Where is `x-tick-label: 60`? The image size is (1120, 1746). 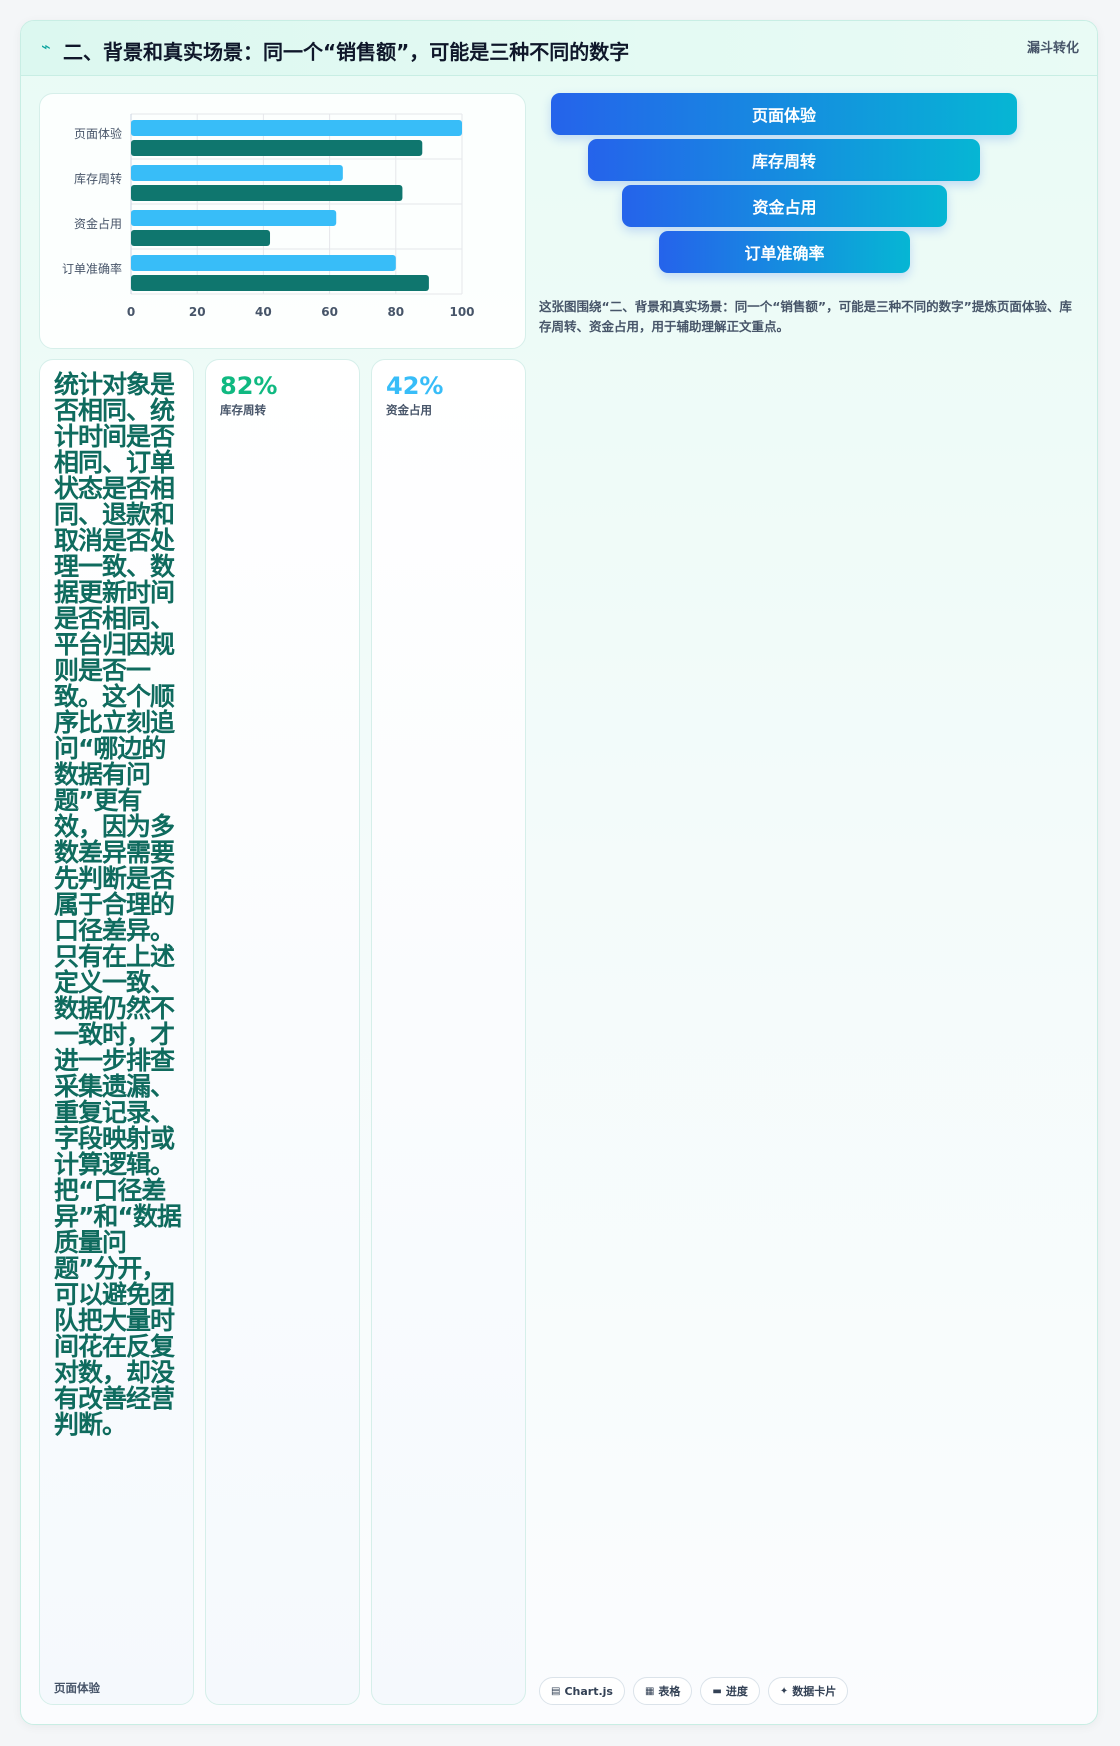
x-tick-label: 60 is located at coordinates (329, 312).